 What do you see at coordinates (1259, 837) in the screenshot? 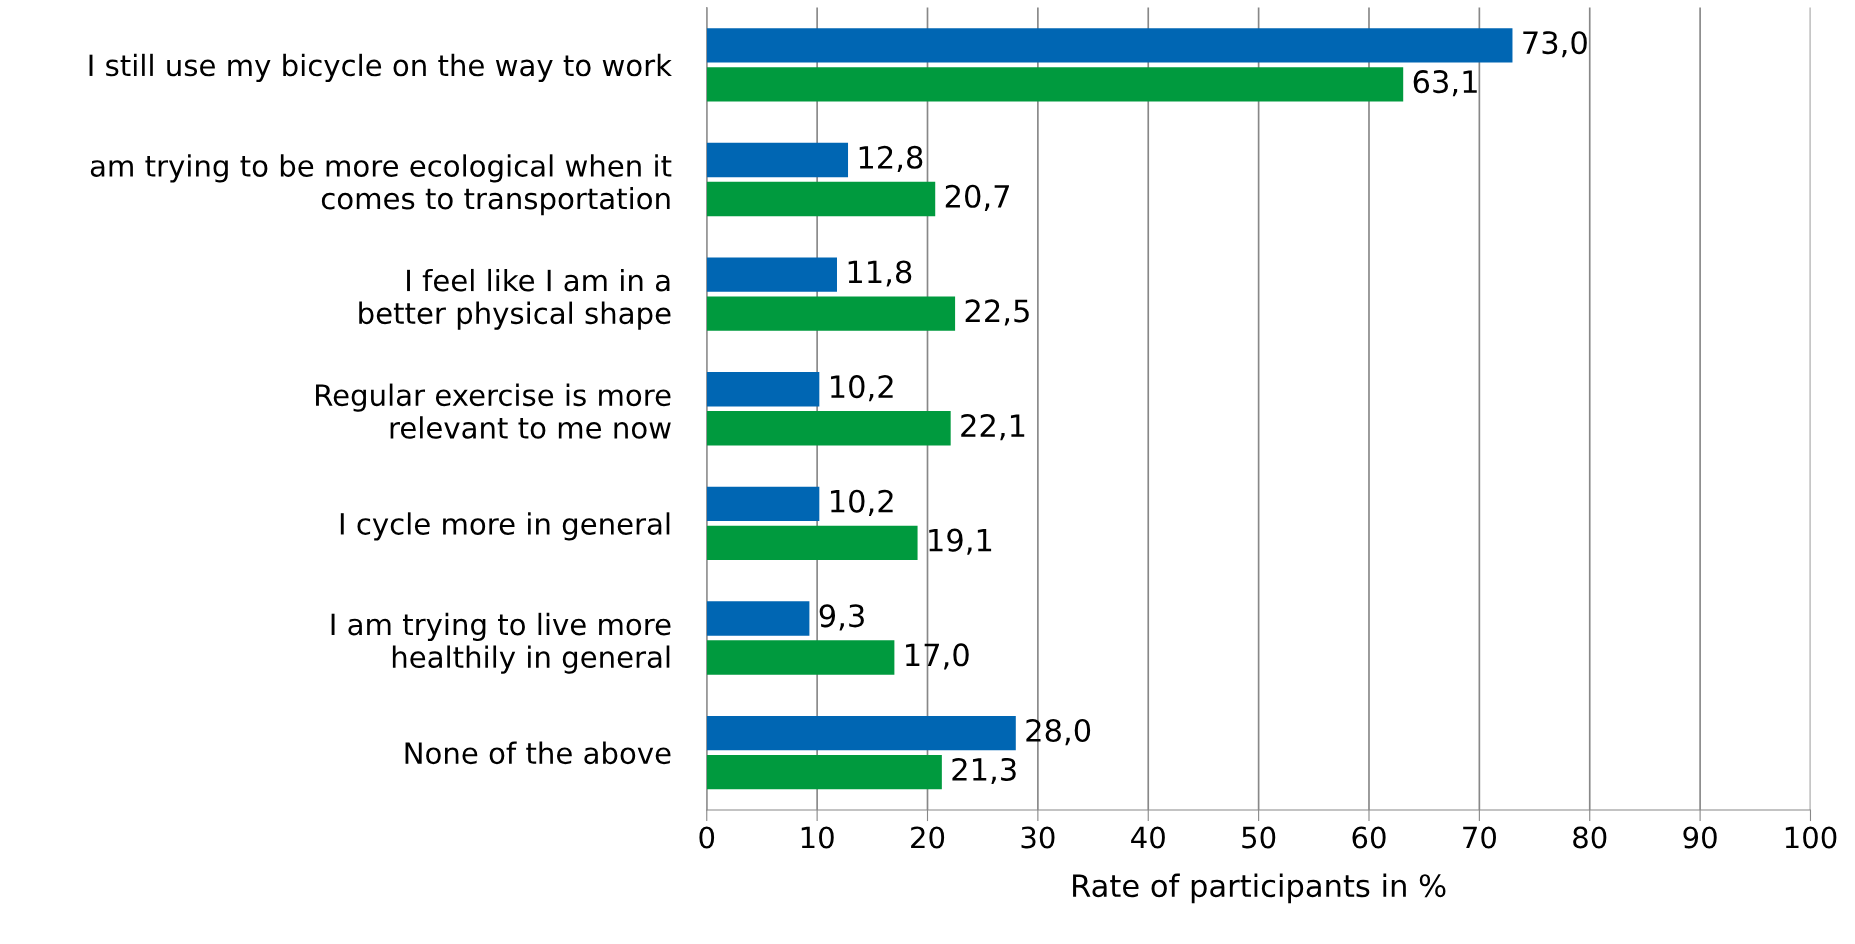
I see `x-tick-label: 50` at bounding box center [1259, 837].